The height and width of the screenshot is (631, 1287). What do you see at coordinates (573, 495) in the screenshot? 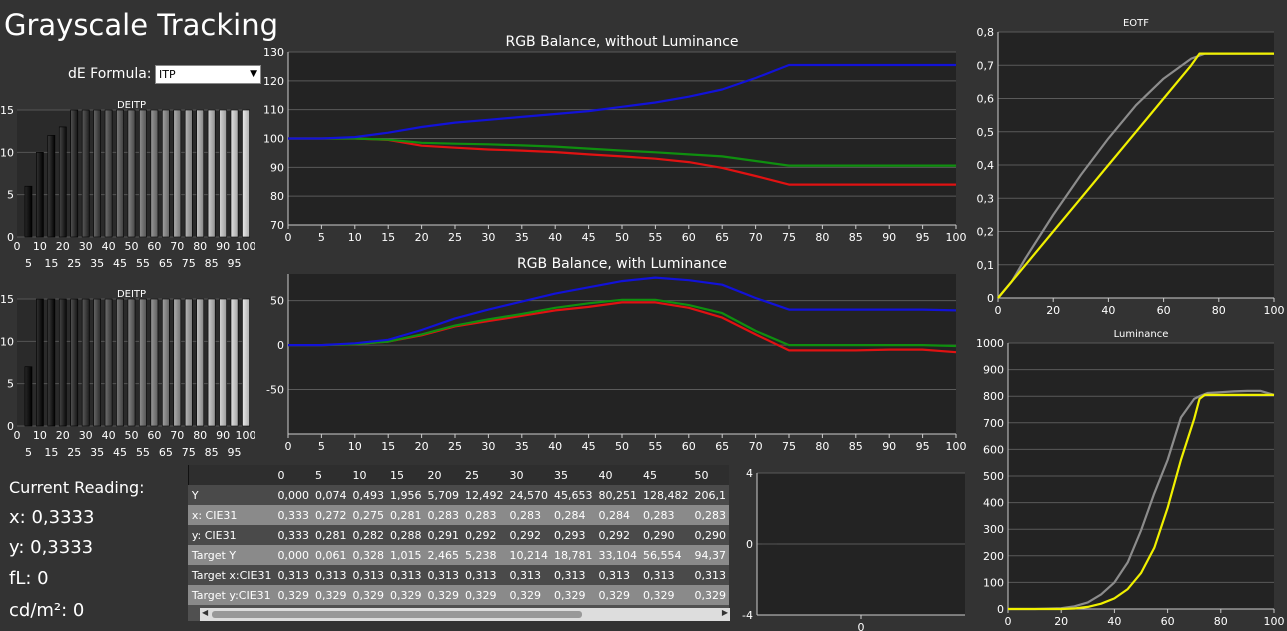
I see `table-cell: 45,653` at bounding box center [573, 495].